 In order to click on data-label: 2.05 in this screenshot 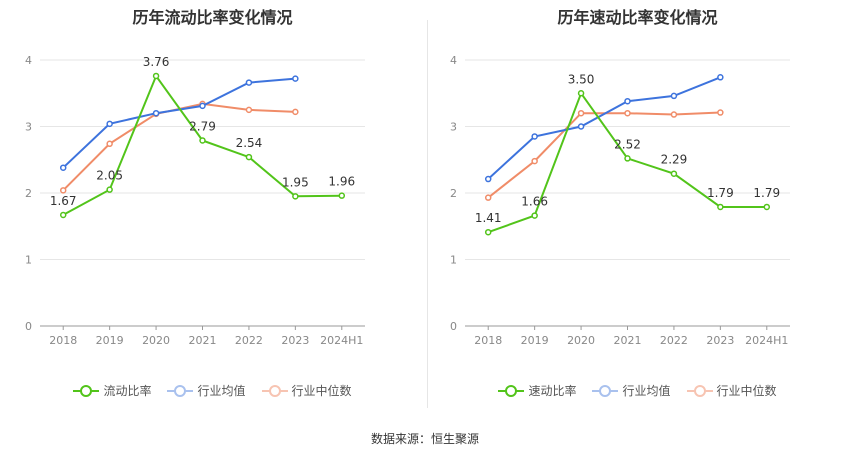, I will do `click(109, 176)`.